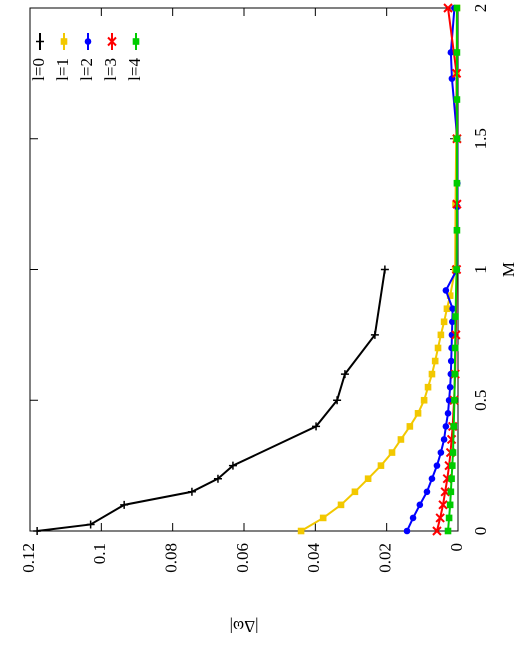  I want to click on y-tick-label: 0.06, so click(242, 558).